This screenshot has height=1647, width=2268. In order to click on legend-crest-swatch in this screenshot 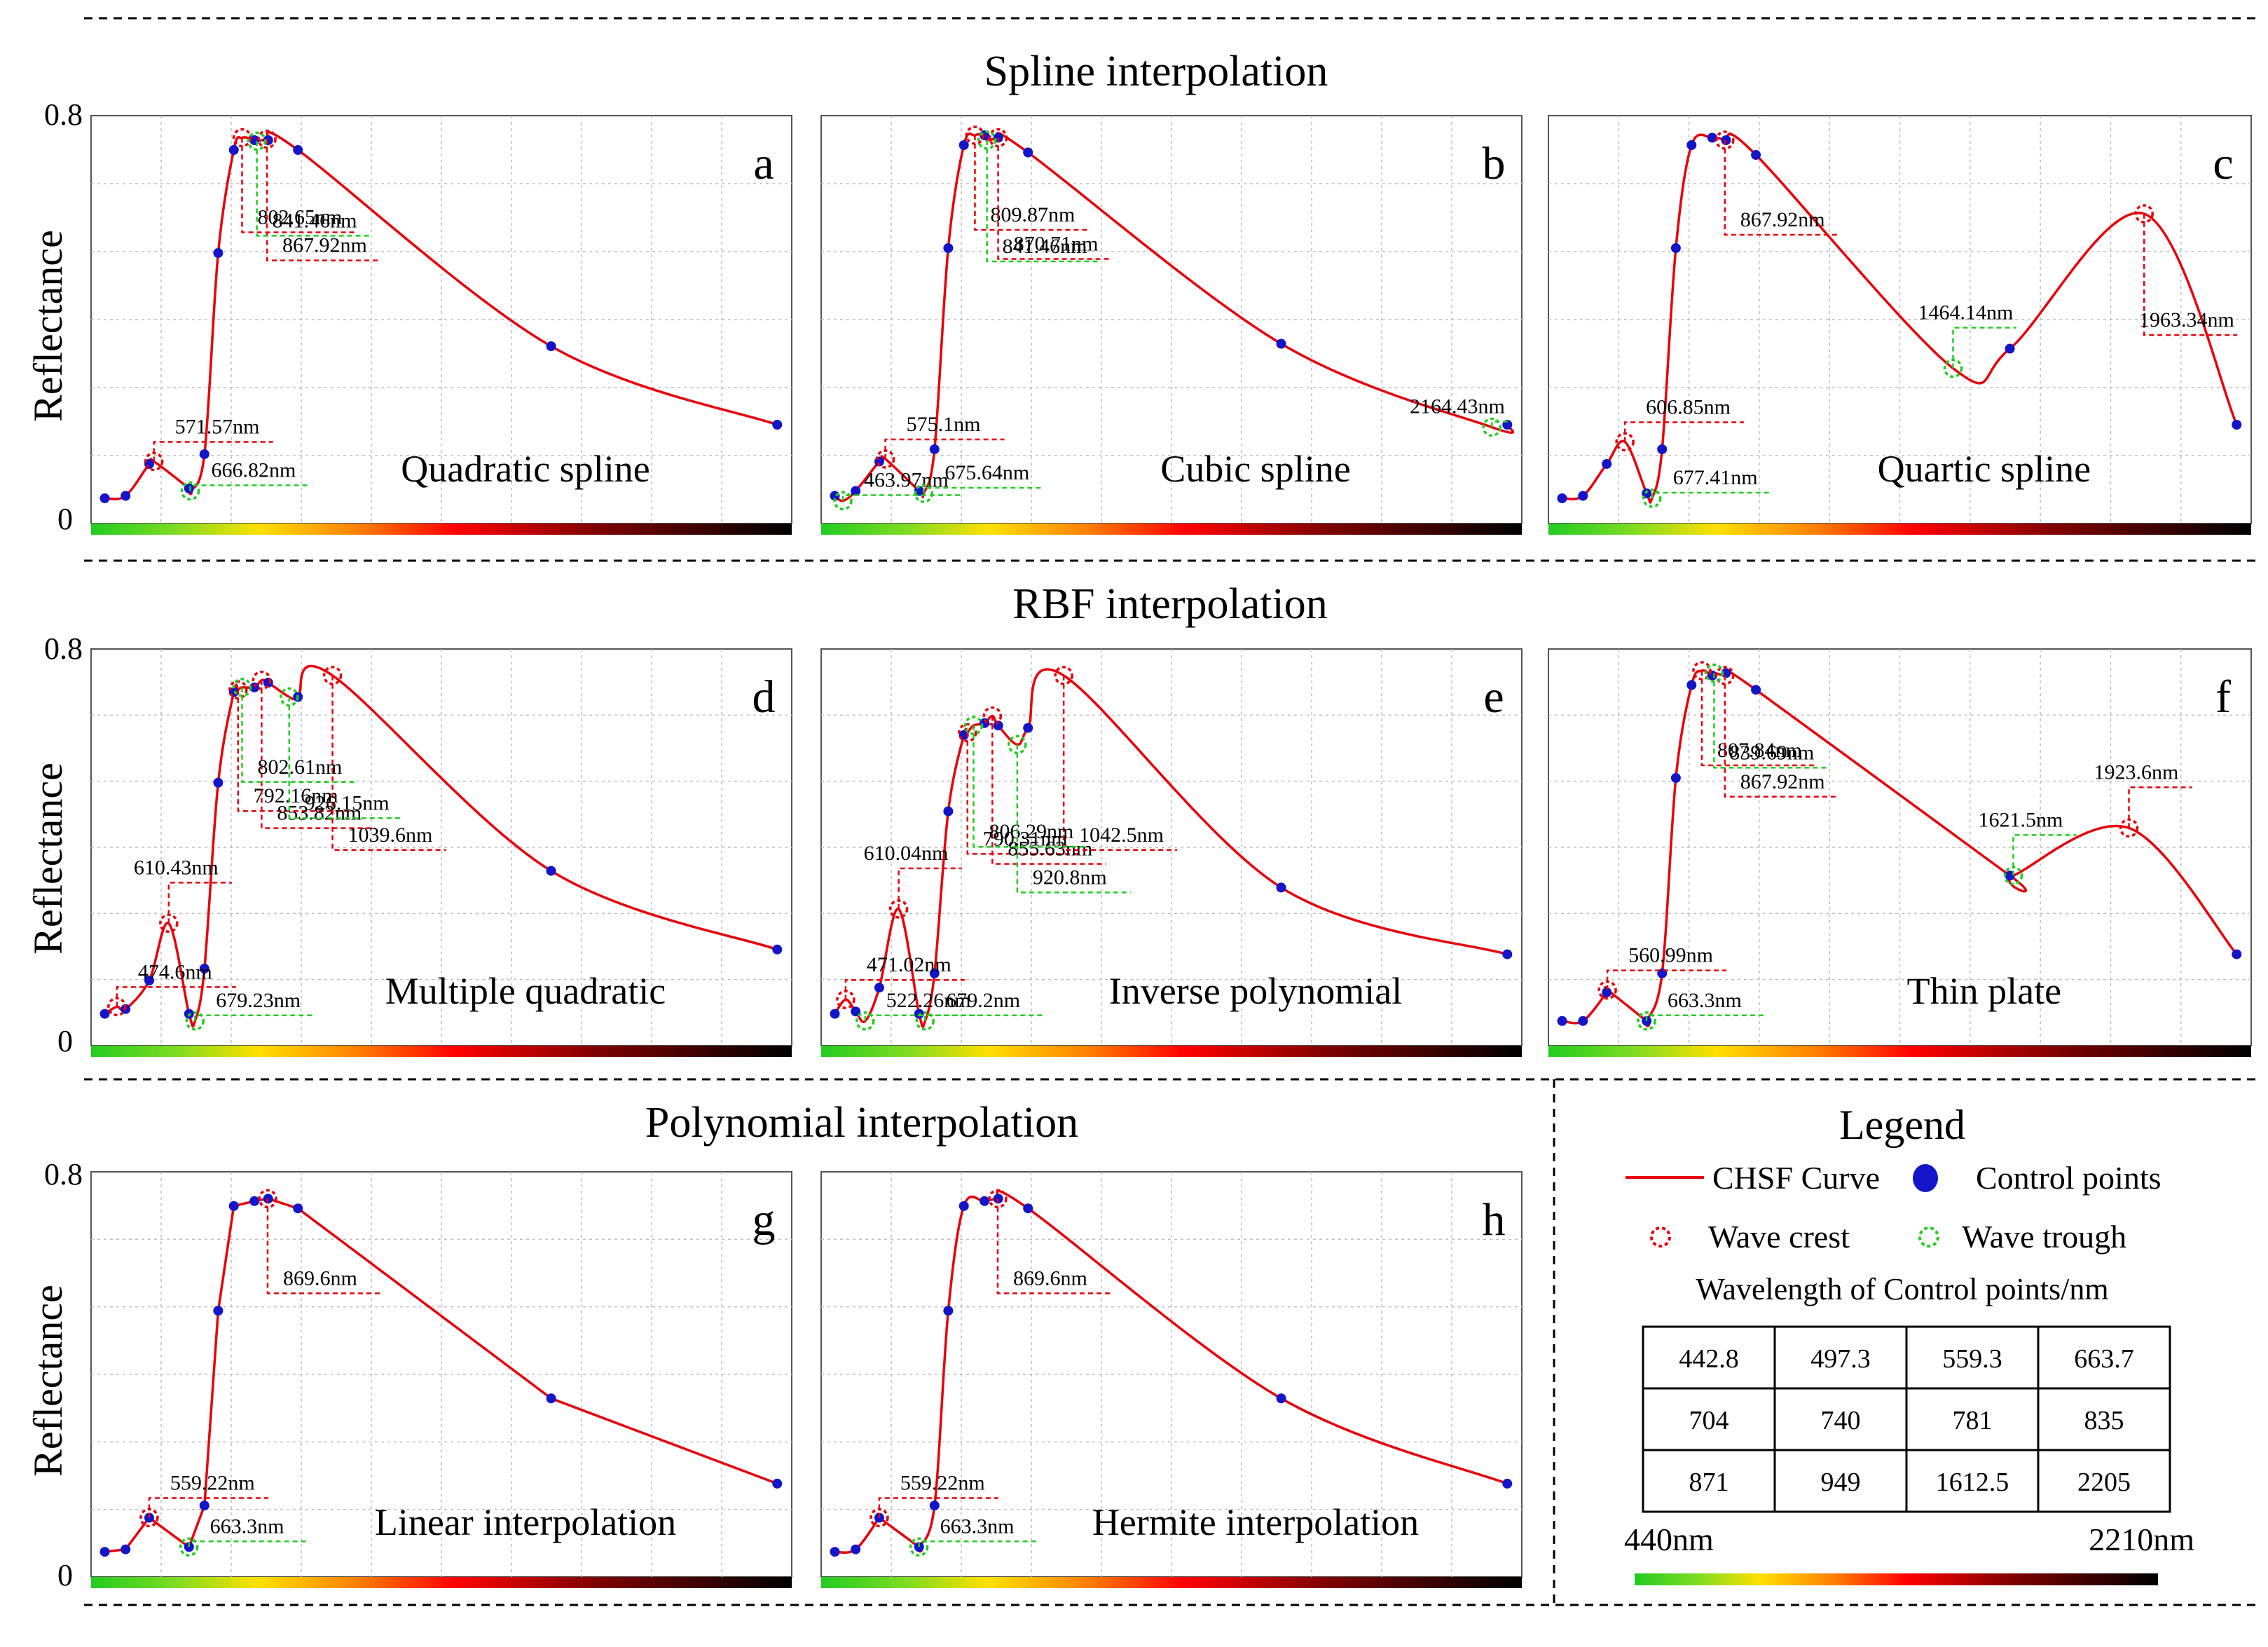, I will do `click(1660, 1237)`.